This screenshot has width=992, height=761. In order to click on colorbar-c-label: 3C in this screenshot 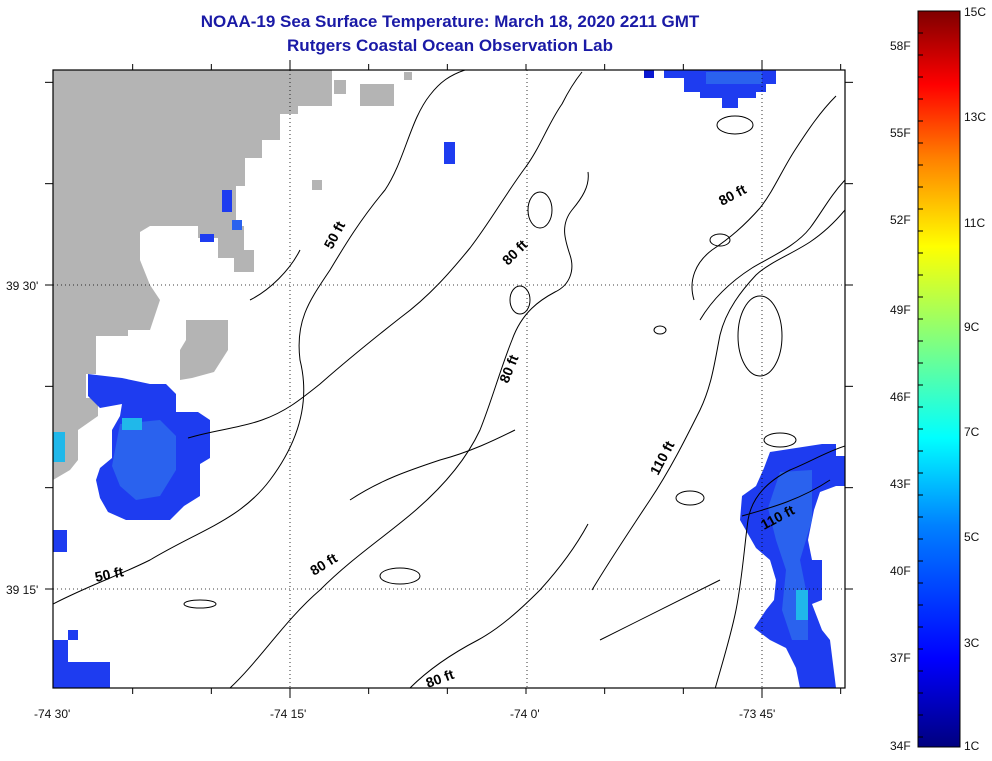, I will do `click(972, 643)`.